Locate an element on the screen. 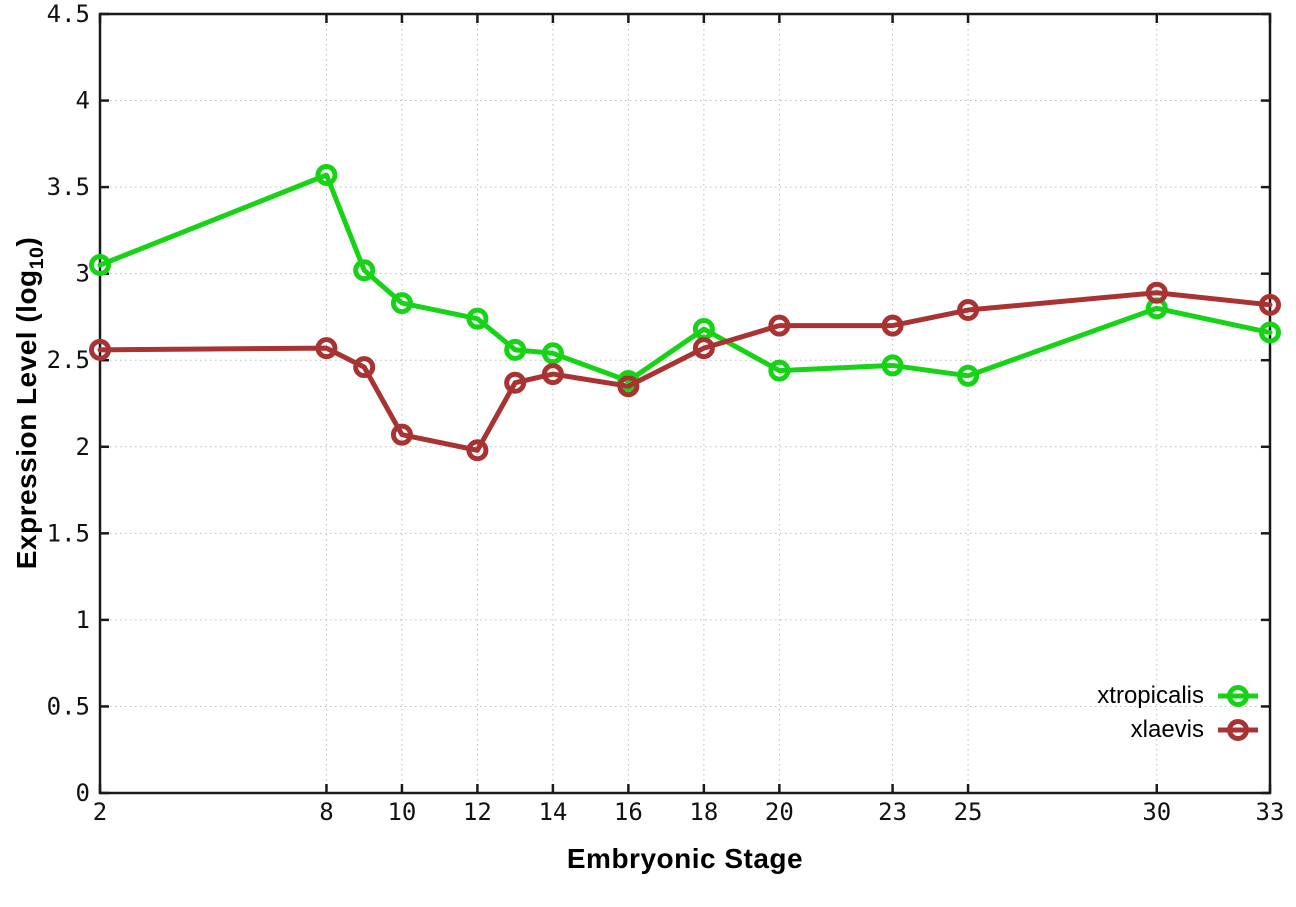 This screenshot has width=1296, height=907. x-tick-label: 20 is located at coordinates (779, 812).